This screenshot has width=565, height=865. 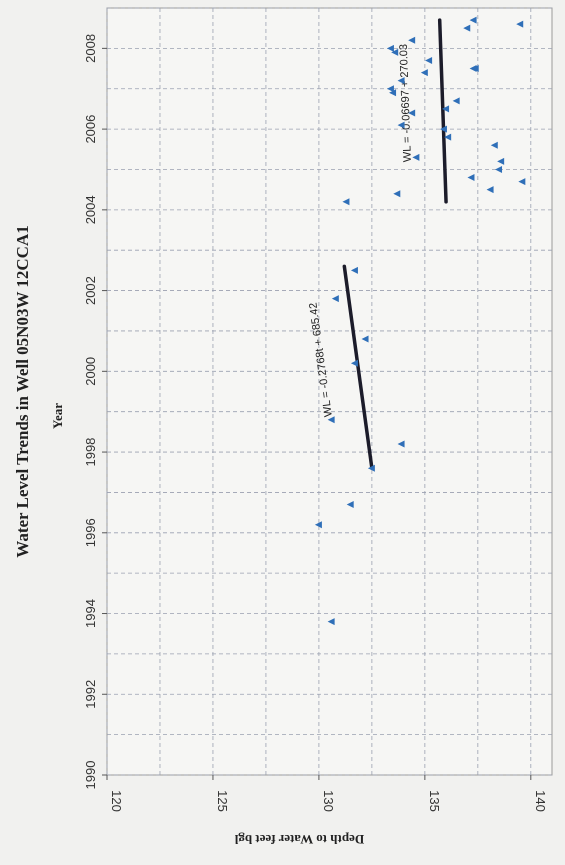 I want to click on x-tick-label: 2004, so click(x=90, y=209).